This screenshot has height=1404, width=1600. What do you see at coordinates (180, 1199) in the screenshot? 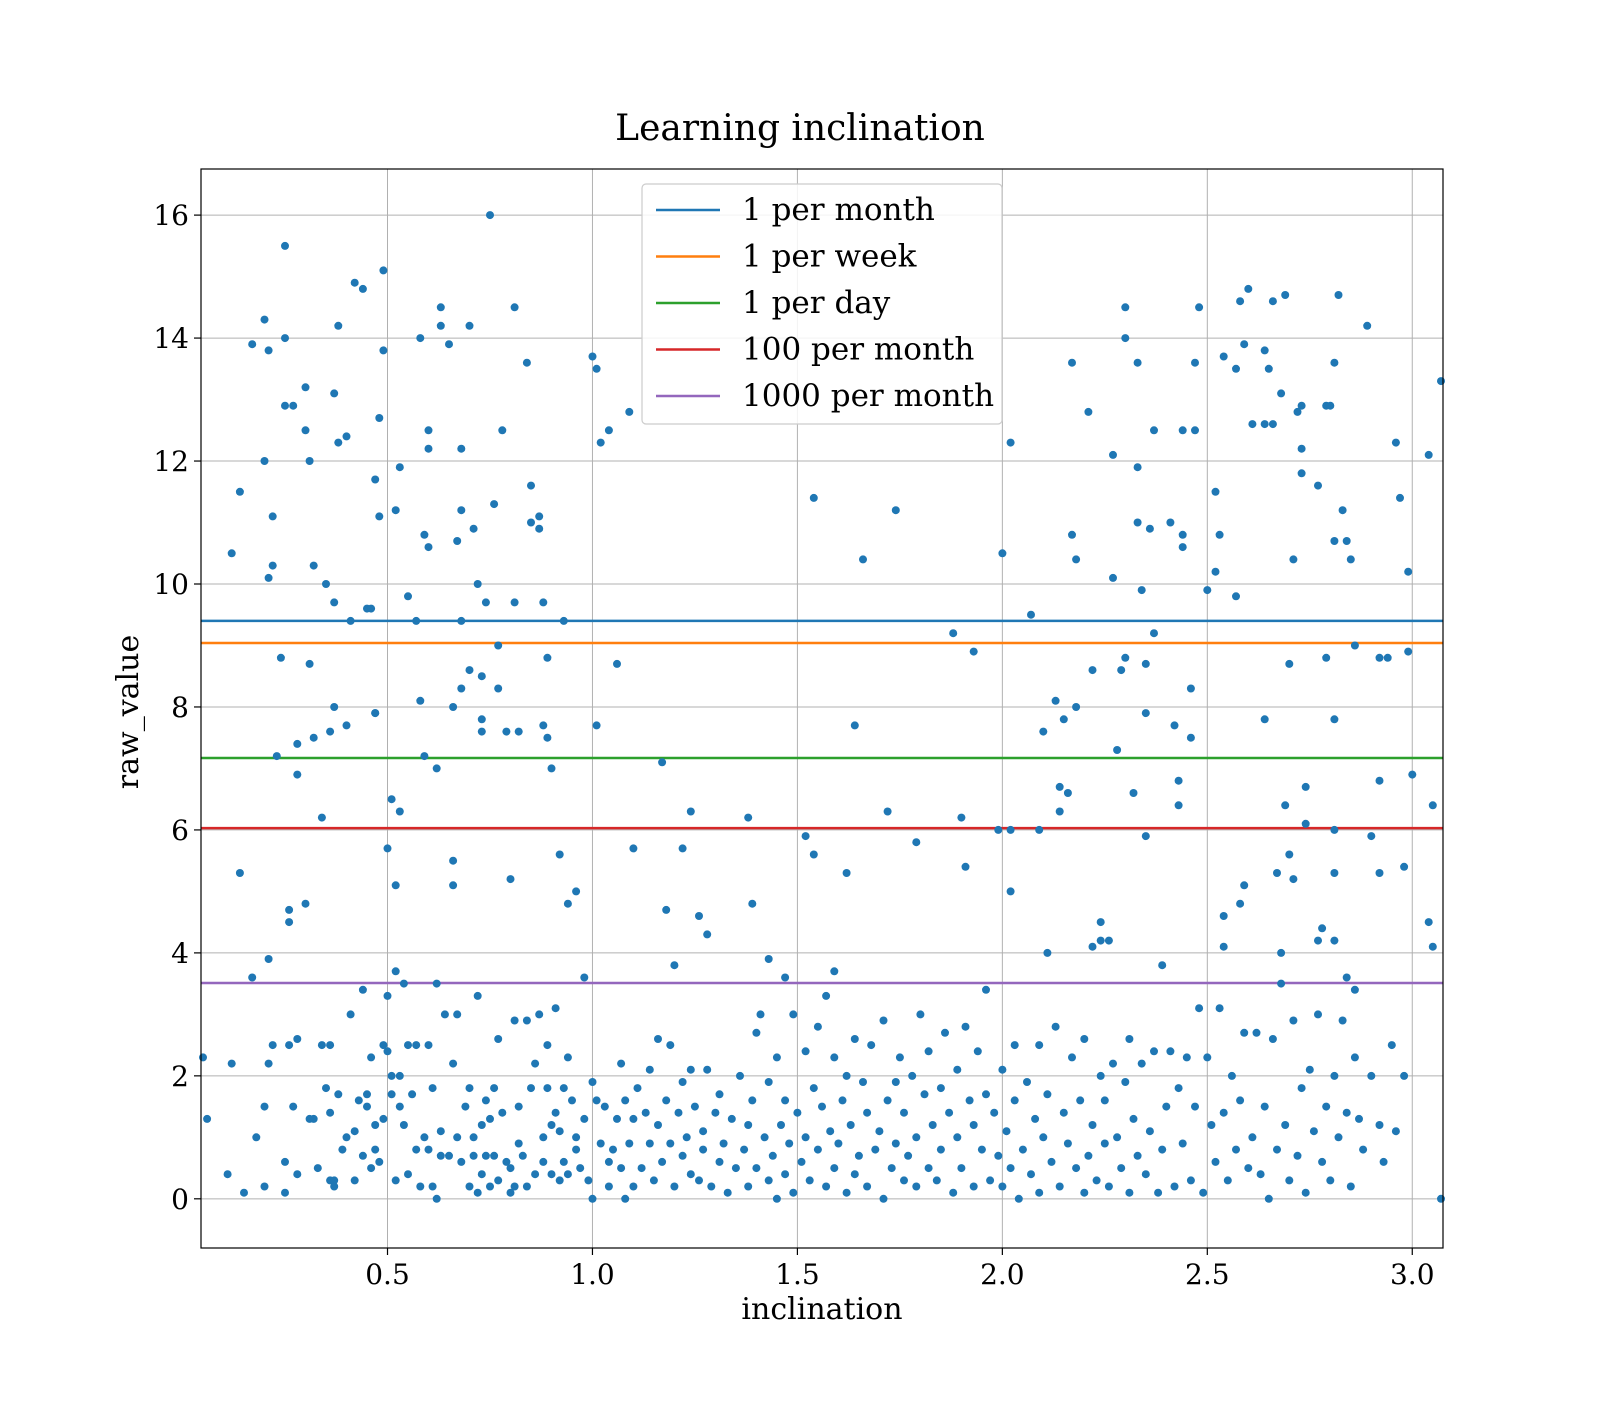
I see `y-tick-label: 0` at bounding box center [180, 1199].